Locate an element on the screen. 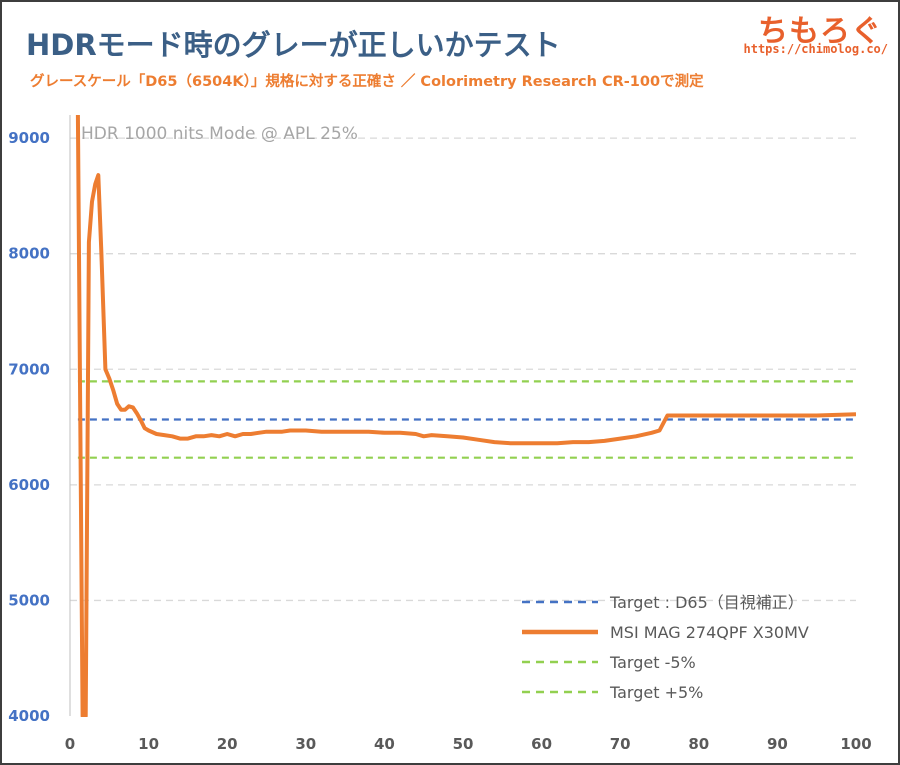  y-tick-label: 9000 is located at coordinates (29, 138).